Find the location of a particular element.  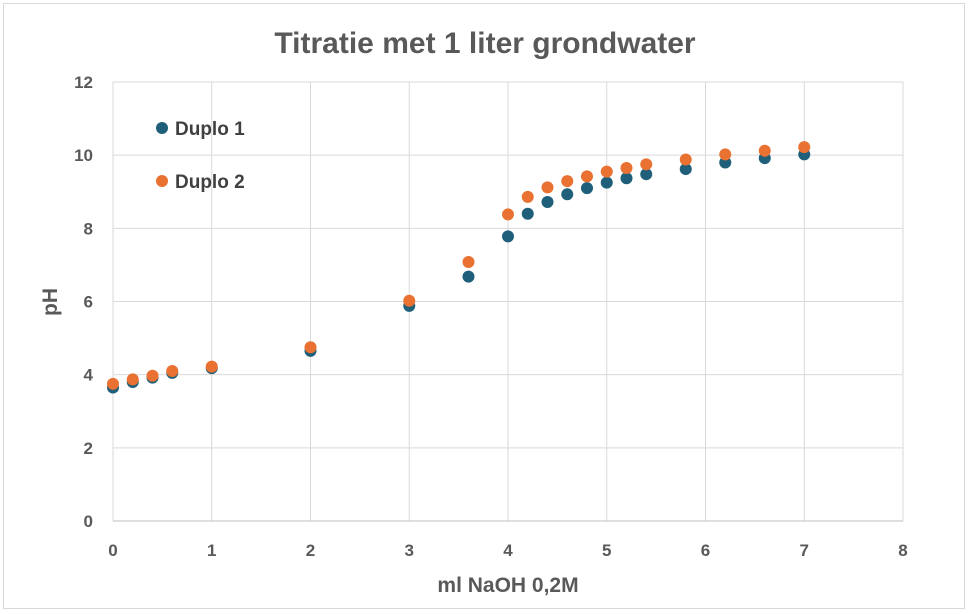

x-tick-label: 1 is located at coordinates (211, 550).